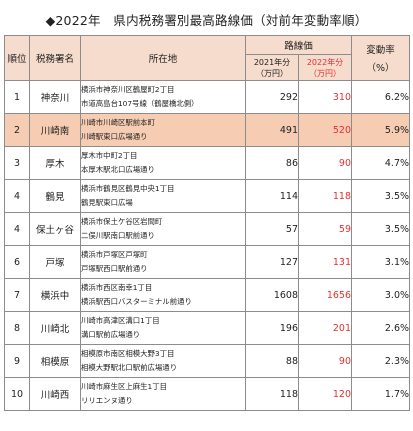  Describe the element at coordinates (118, 122) in the screenshot. I see `location-line-1: 川崎市川崎区駅前本町` at that location.